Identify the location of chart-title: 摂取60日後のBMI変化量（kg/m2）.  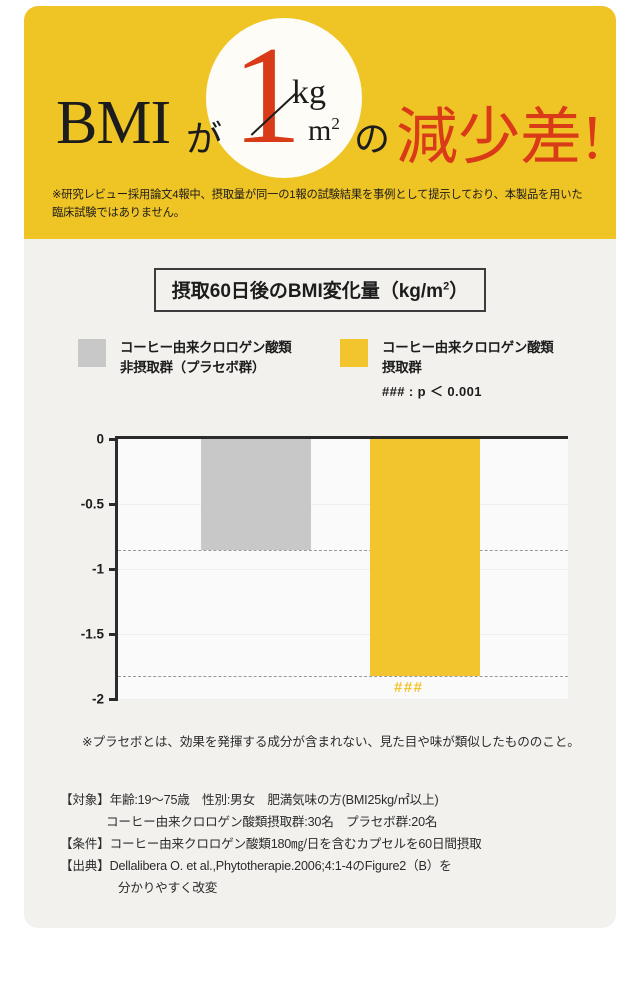
(320, 290).